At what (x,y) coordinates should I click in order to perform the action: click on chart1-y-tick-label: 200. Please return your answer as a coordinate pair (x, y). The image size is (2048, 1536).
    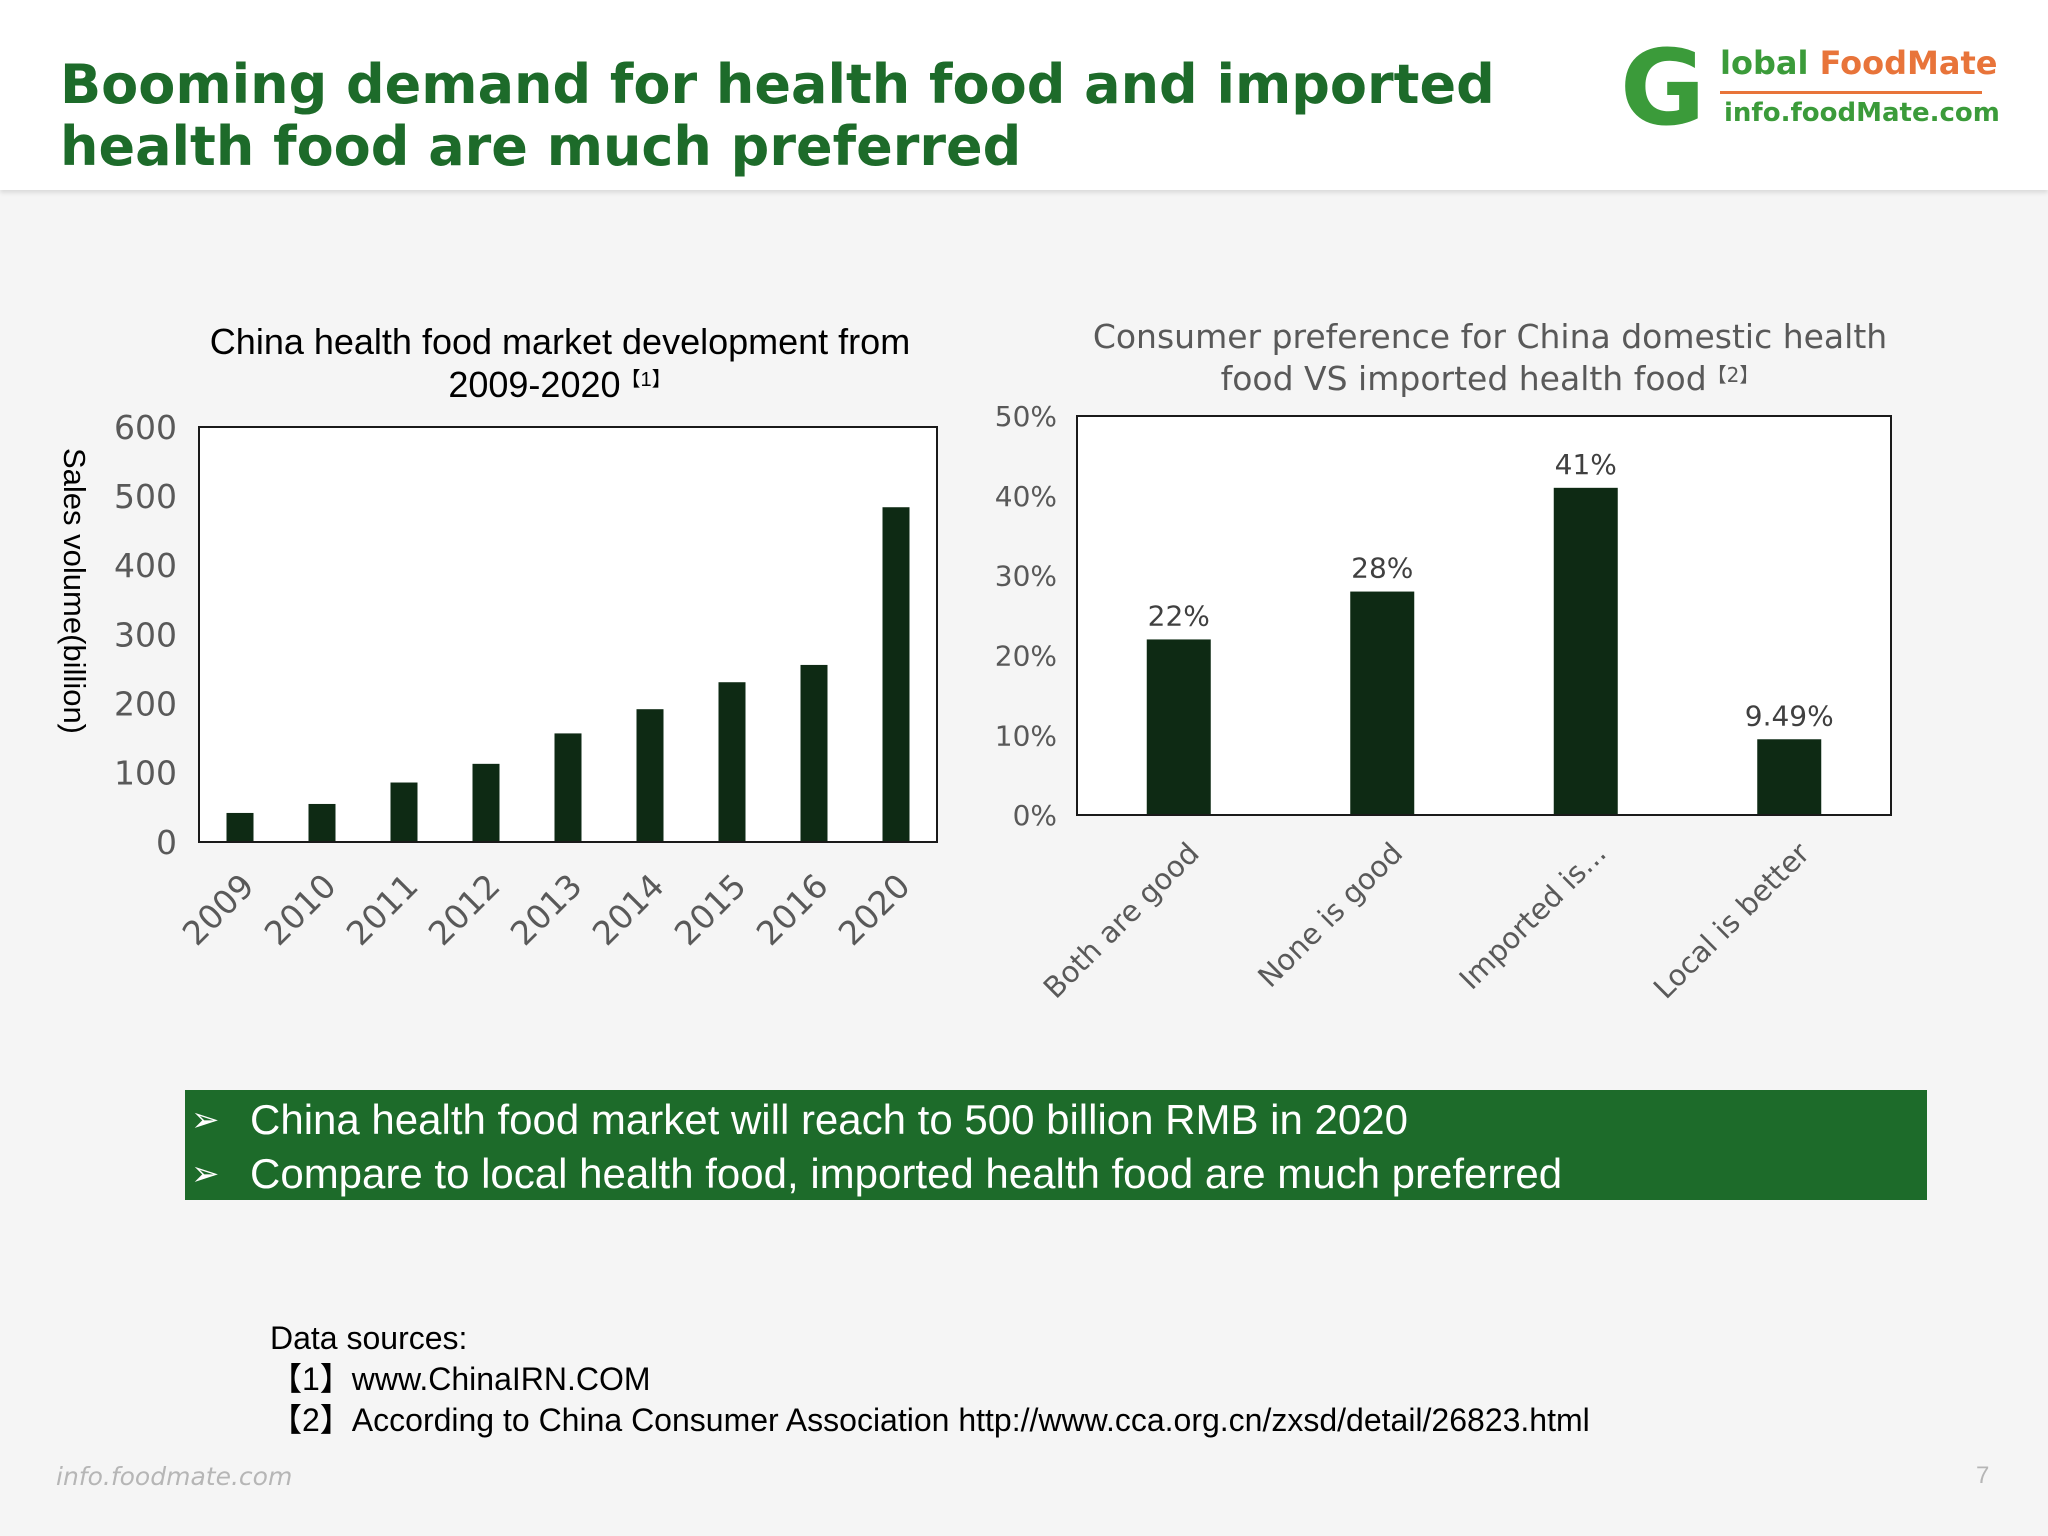
    Looking at the image, I should click on (145, 704).